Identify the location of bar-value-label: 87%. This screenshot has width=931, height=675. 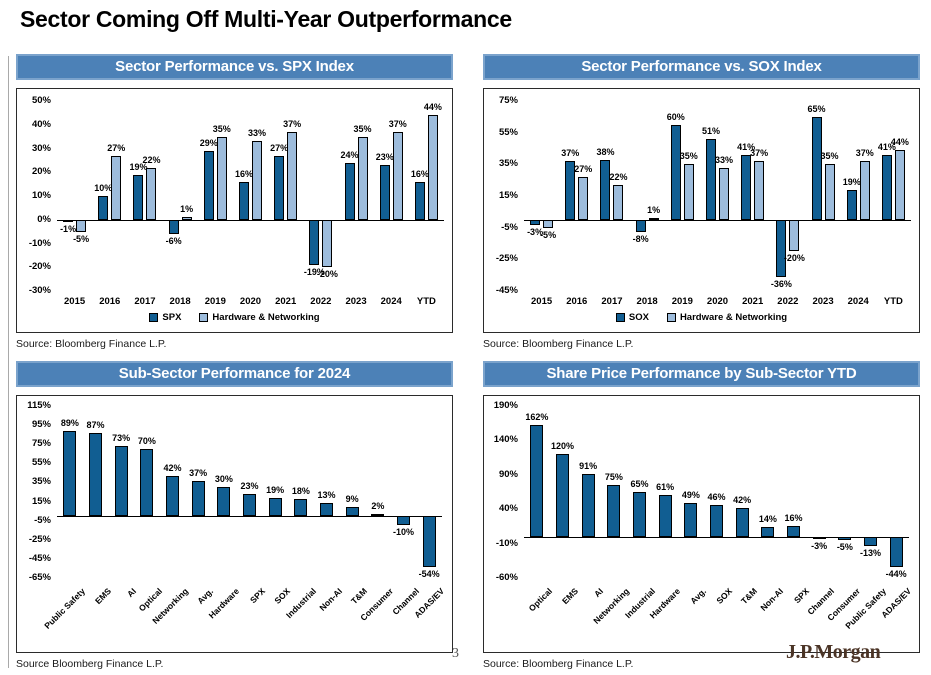
(95, 424).